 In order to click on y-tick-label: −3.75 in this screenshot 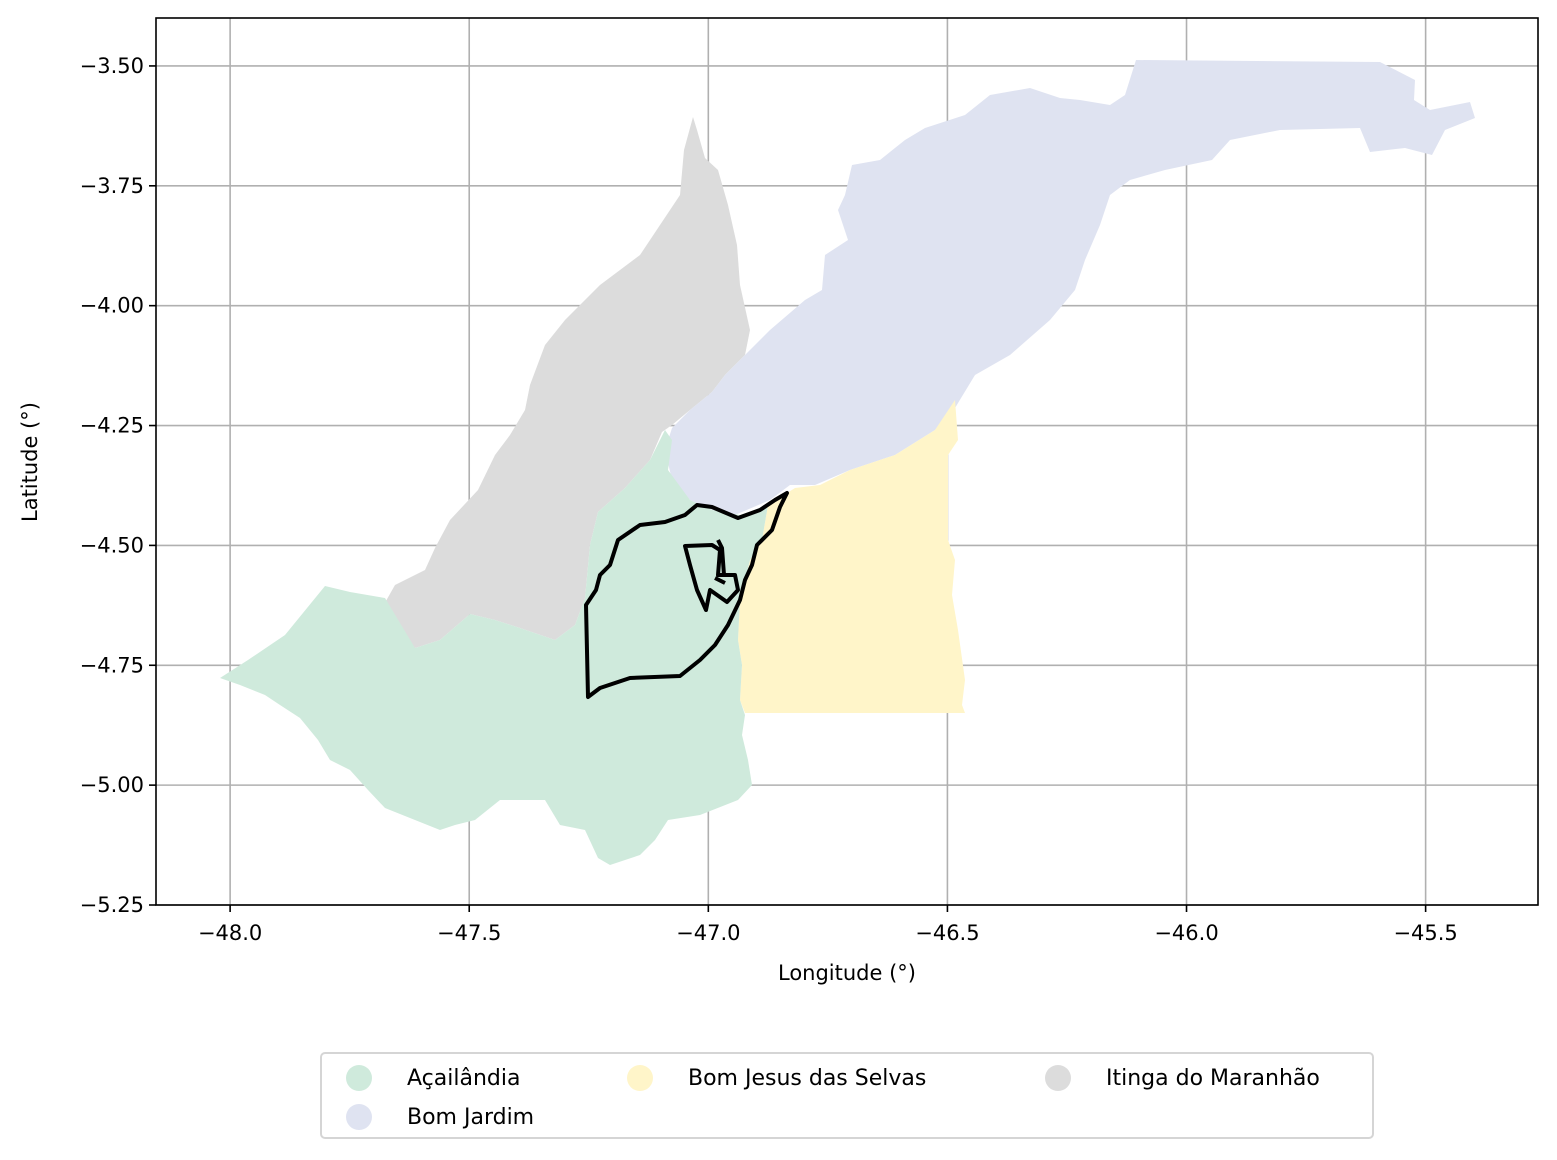, I will do `click(112, 186)`.